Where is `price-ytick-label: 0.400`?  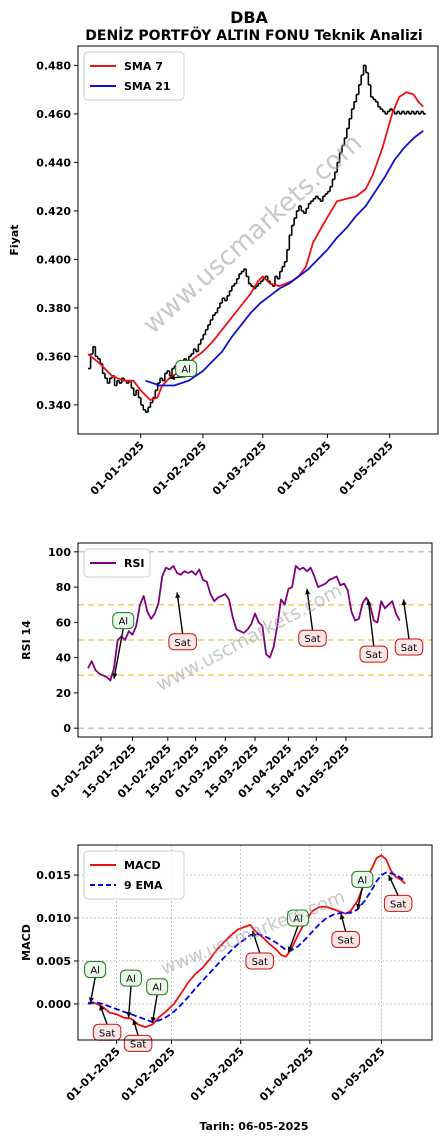 price-ytick-label: 0.400 is located at coordinates (53, 259).